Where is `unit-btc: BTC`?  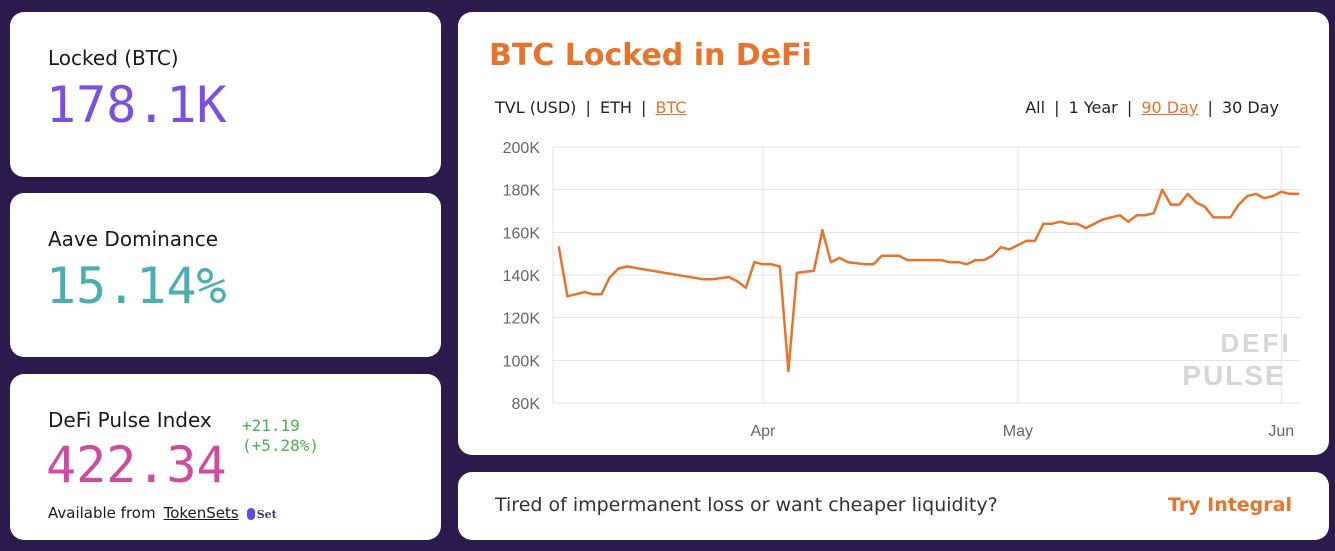
unit-btc: BTC is located at coordinates (671, 107).